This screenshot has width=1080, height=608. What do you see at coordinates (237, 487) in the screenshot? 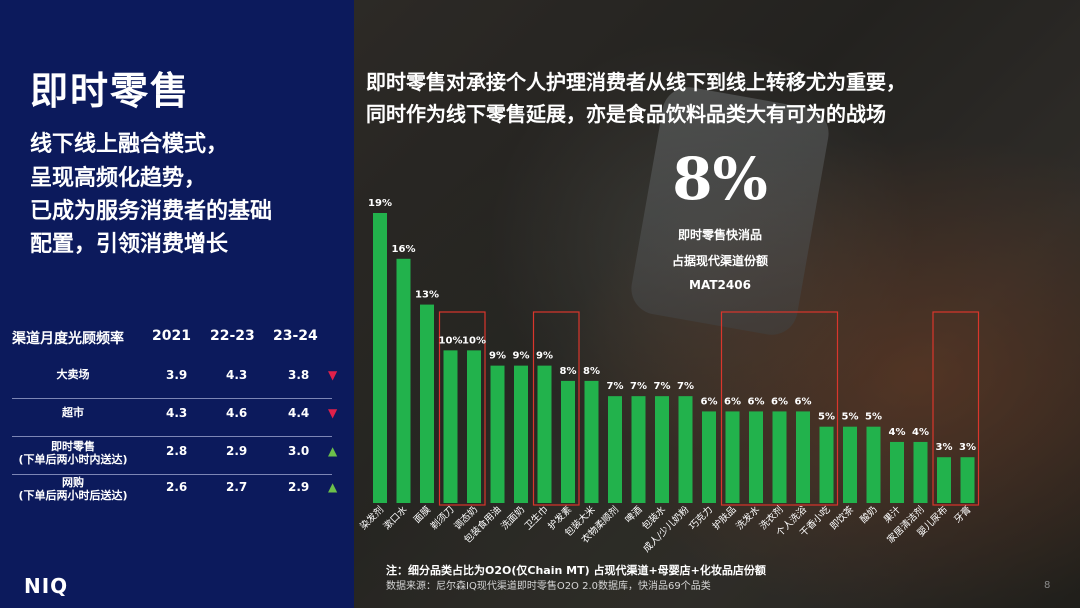
I see `row-value: 2.7` at bounding box center [237, 487].